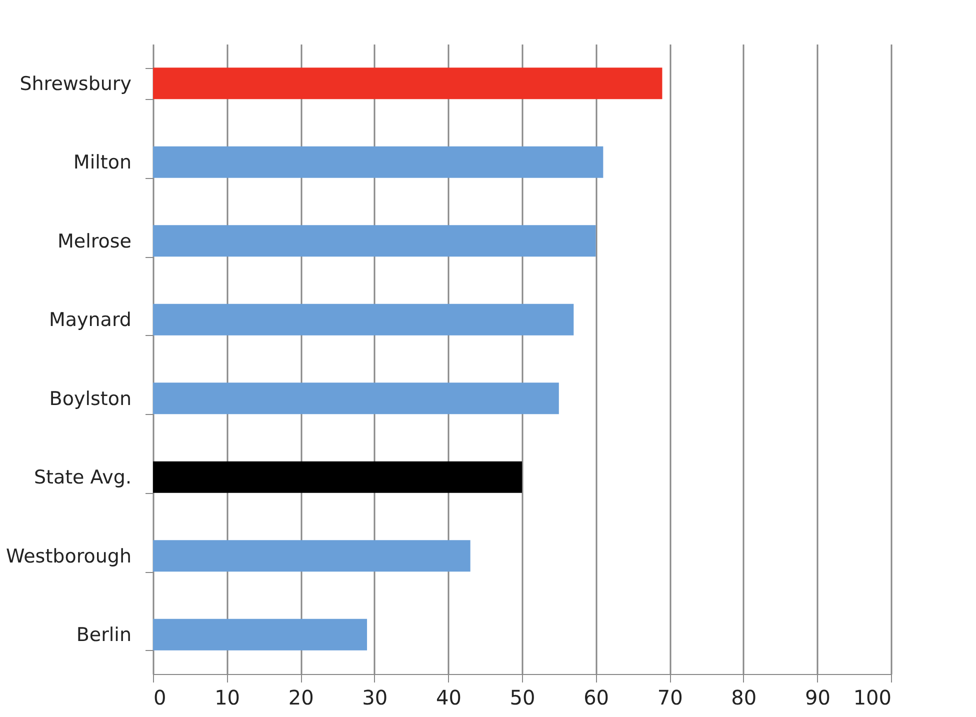  I want to click on x-tick-label: 100, so click(872, 698).